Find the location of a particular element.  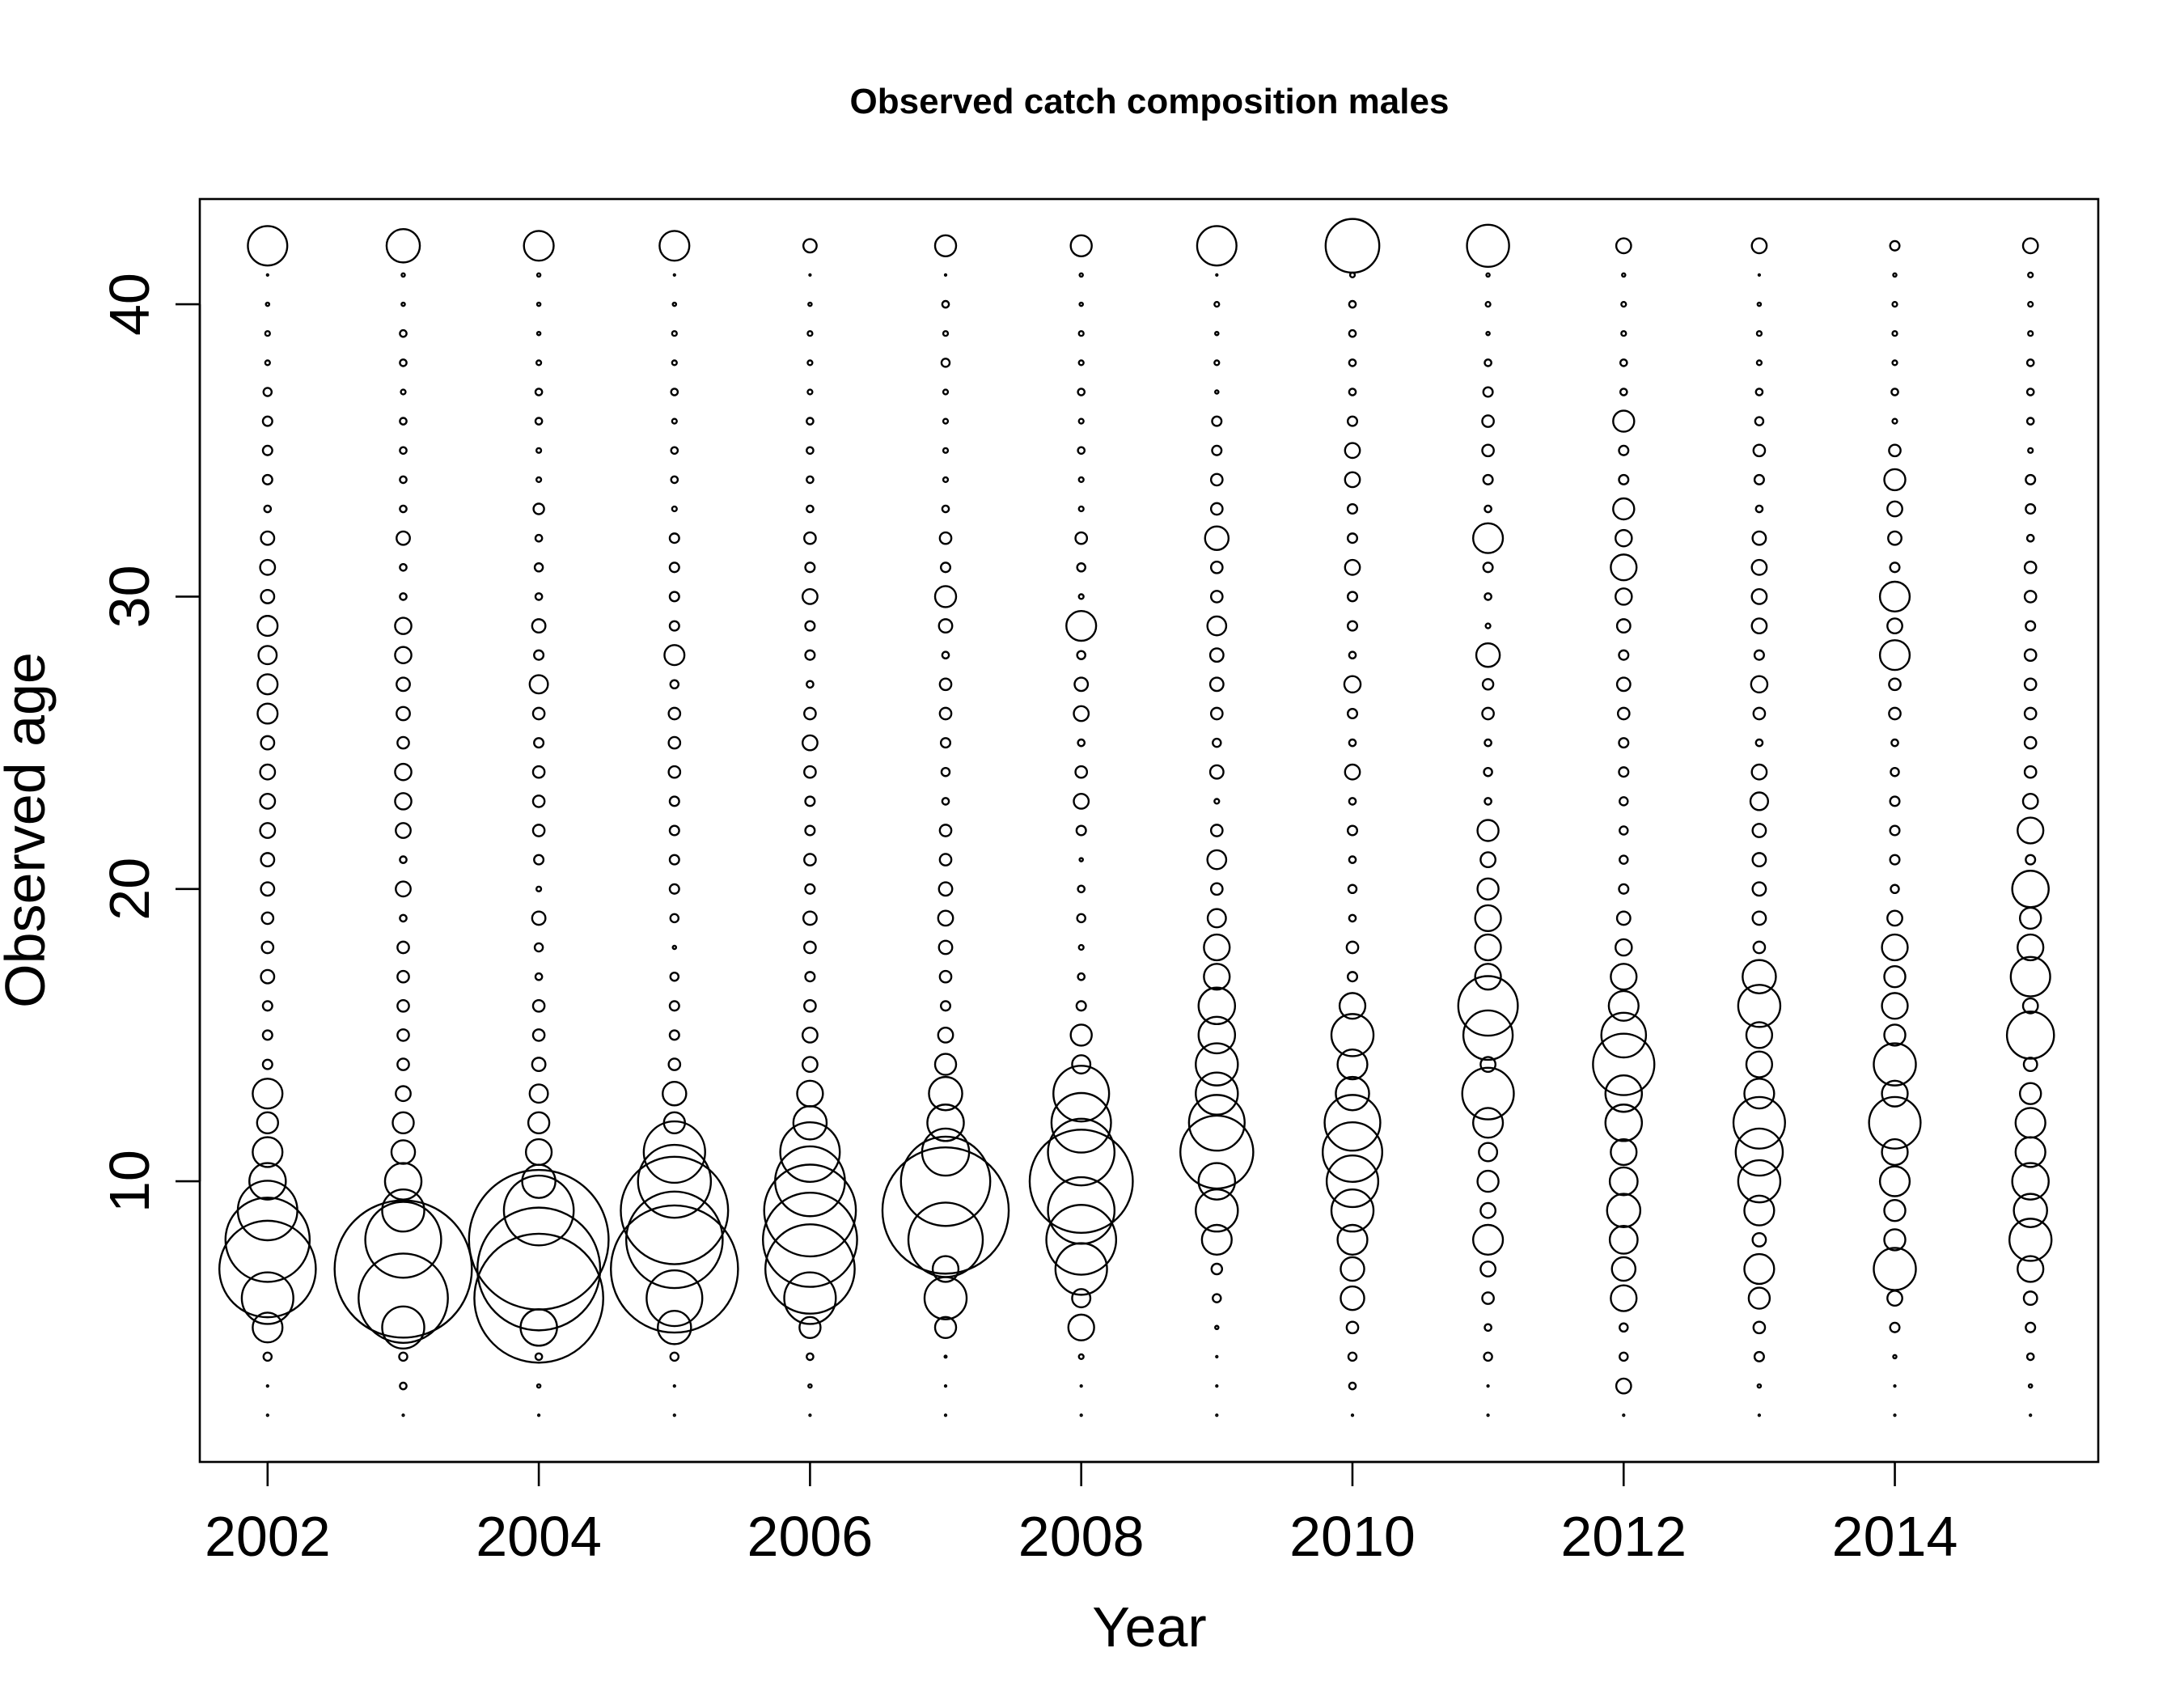

y-axis-label: Observed age is located at coordinates (28, 830).